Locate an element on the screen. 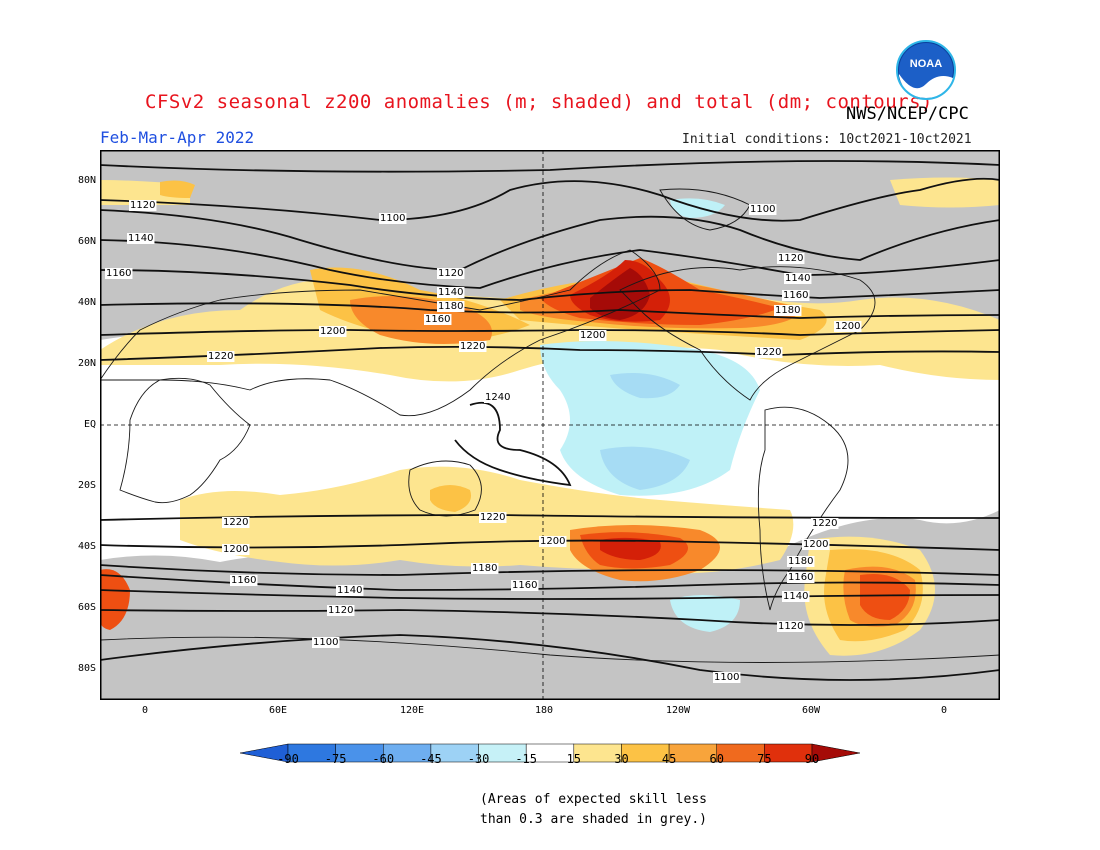  skill-footnote-line1: (Areas of expected skill less is located at coordinates (593, 799).